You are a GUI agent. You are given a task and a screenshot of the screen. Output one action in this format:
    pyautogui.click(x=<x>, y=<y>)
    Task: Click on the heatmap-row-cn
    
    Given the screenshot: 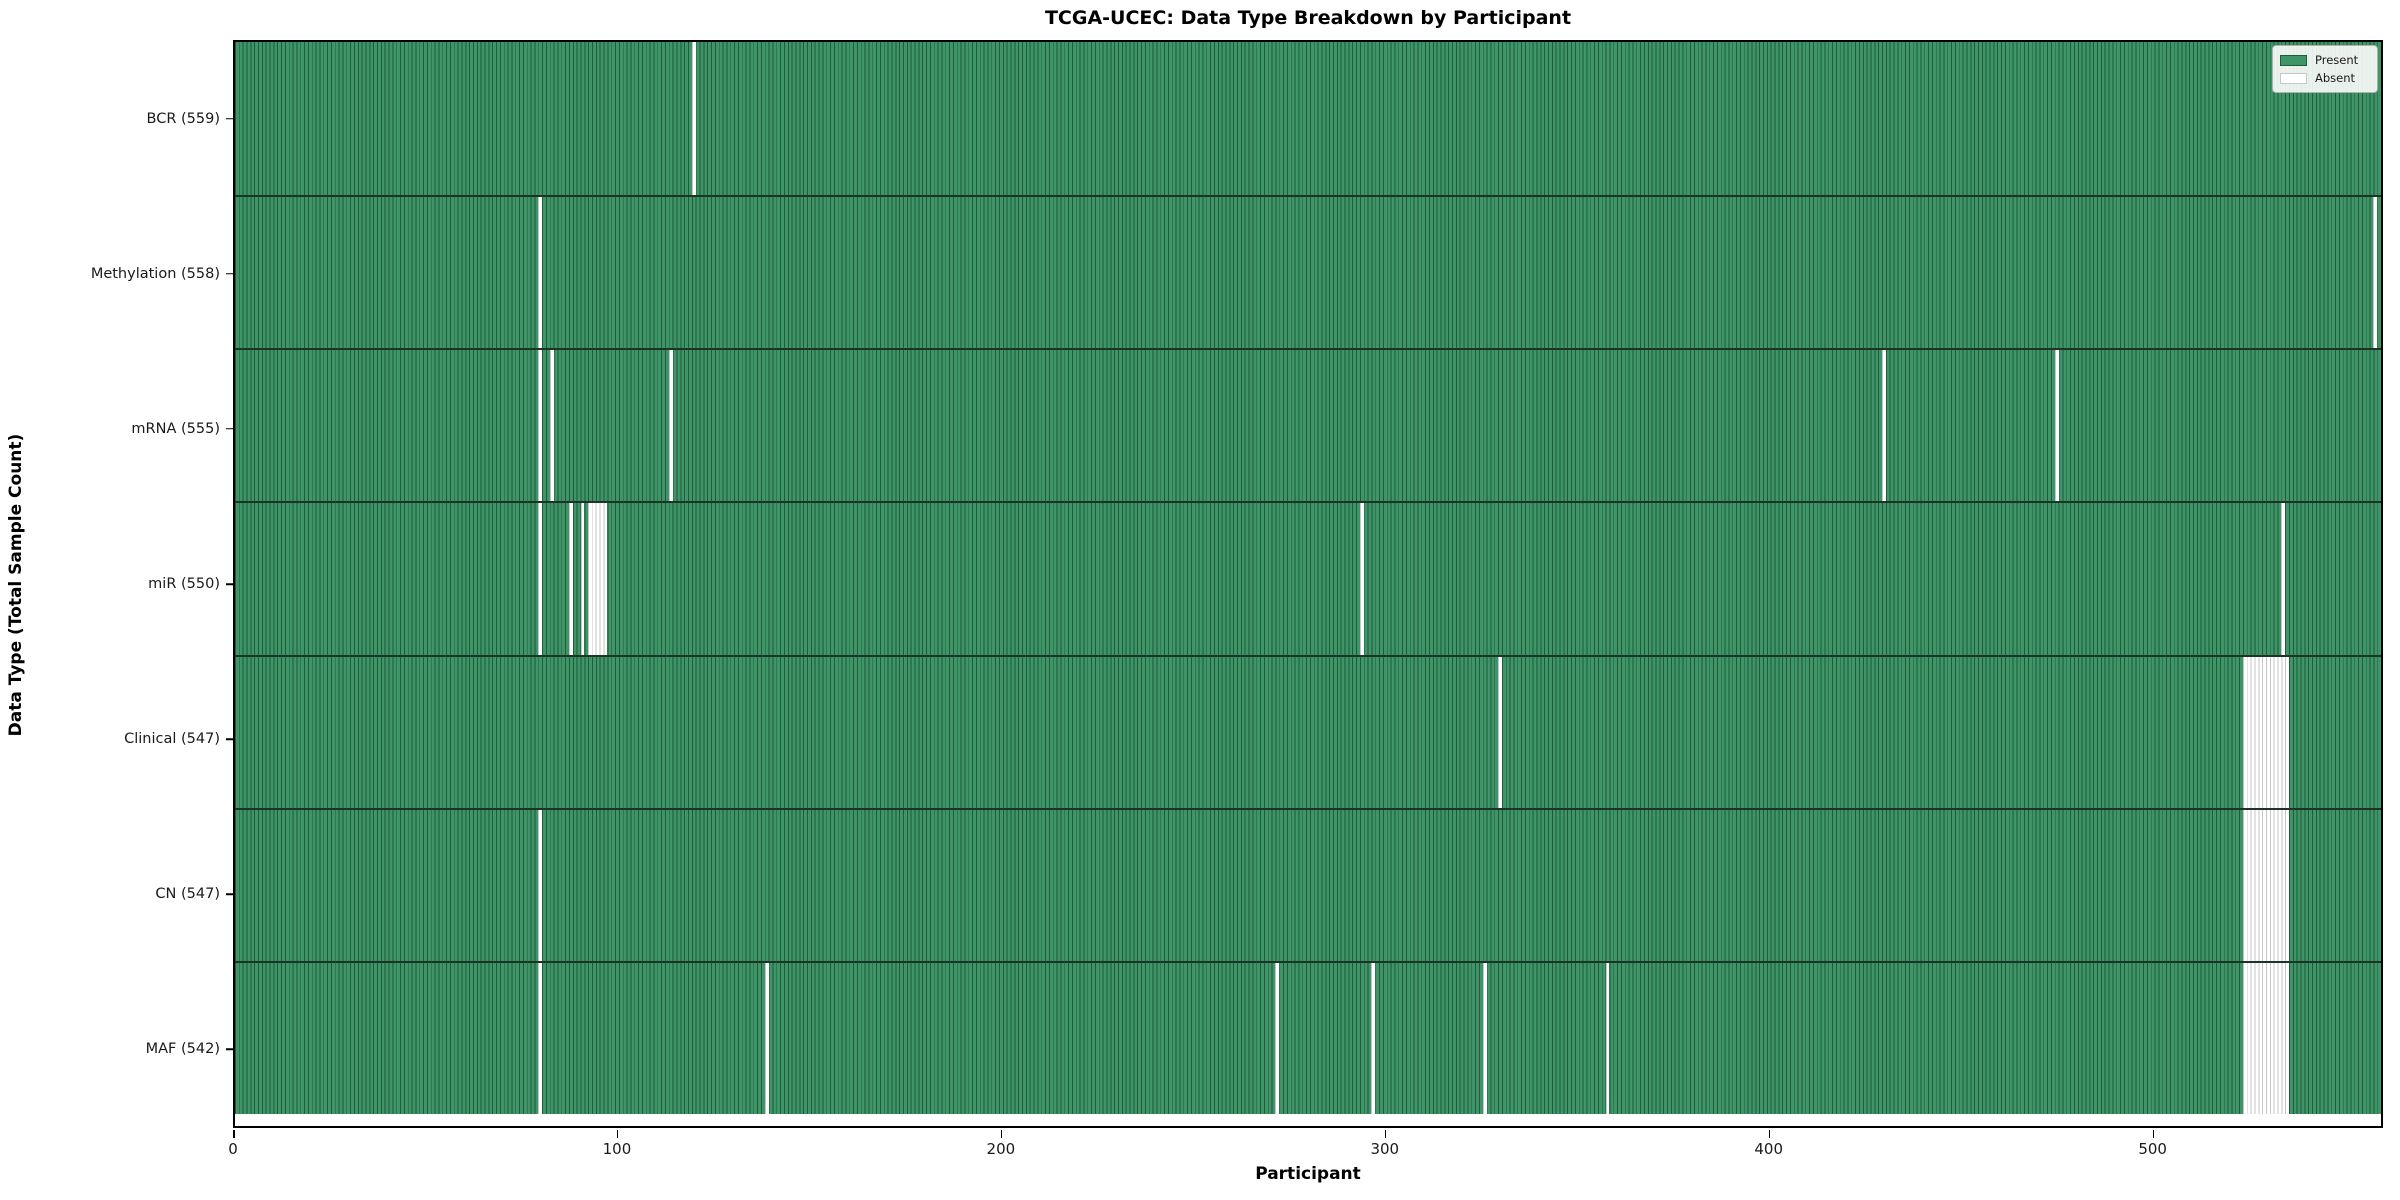 What is the action you would take?
    pyautogui.click(x=1308, y=884)
    